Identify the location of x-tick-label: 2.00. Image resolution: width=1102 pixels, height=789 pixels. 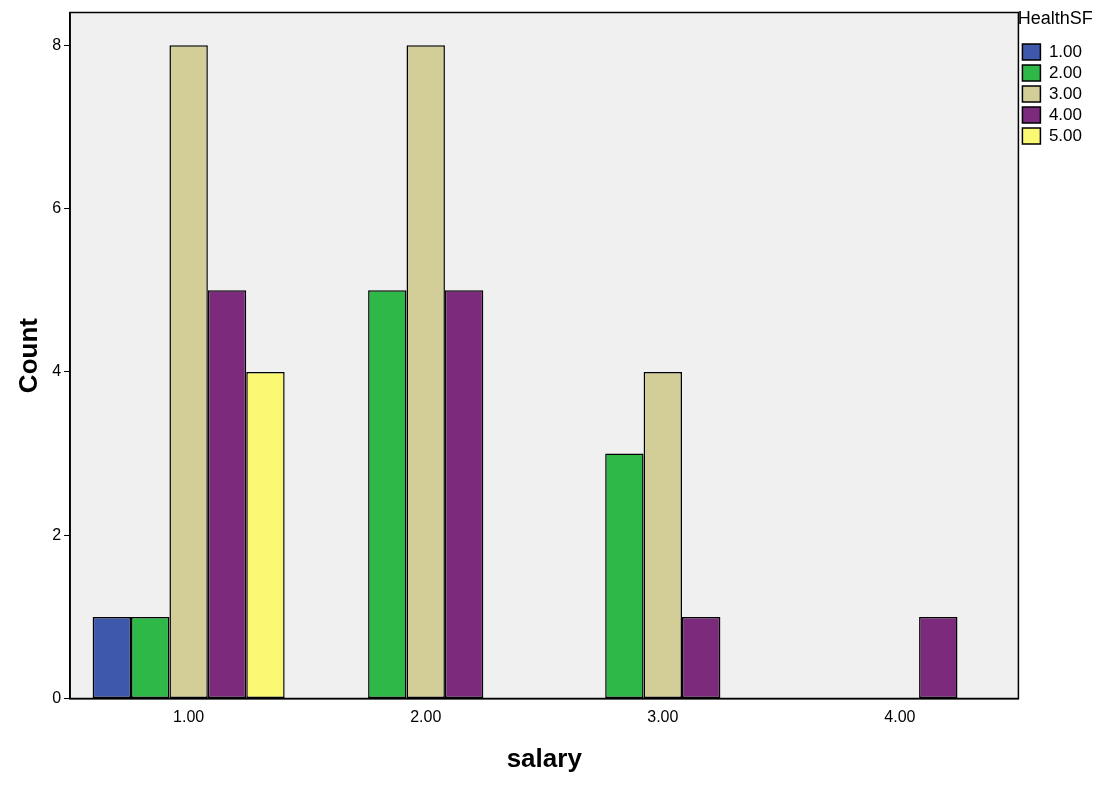
(426, 716).